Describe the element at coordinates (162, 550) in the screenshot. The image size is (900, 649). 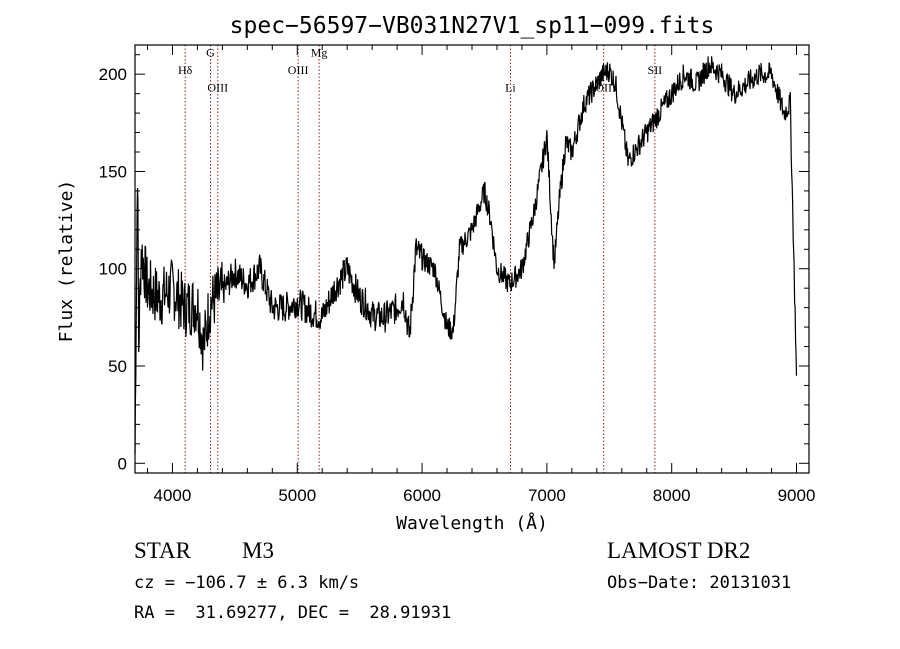
I see `object-class: STAR` at that location.